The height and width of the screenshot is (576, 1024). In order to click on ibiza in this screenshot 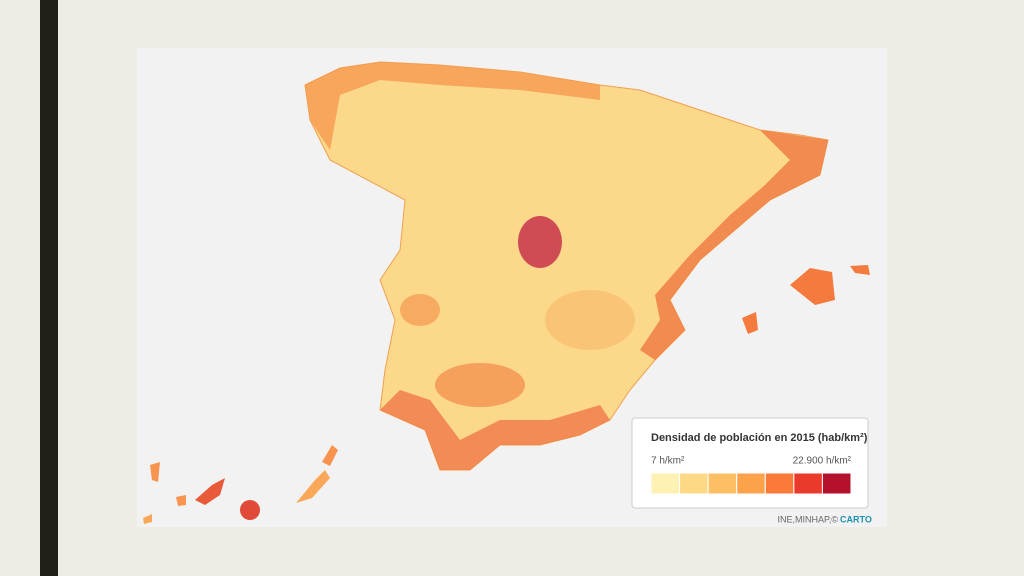, I will do `click(750, 323)`.